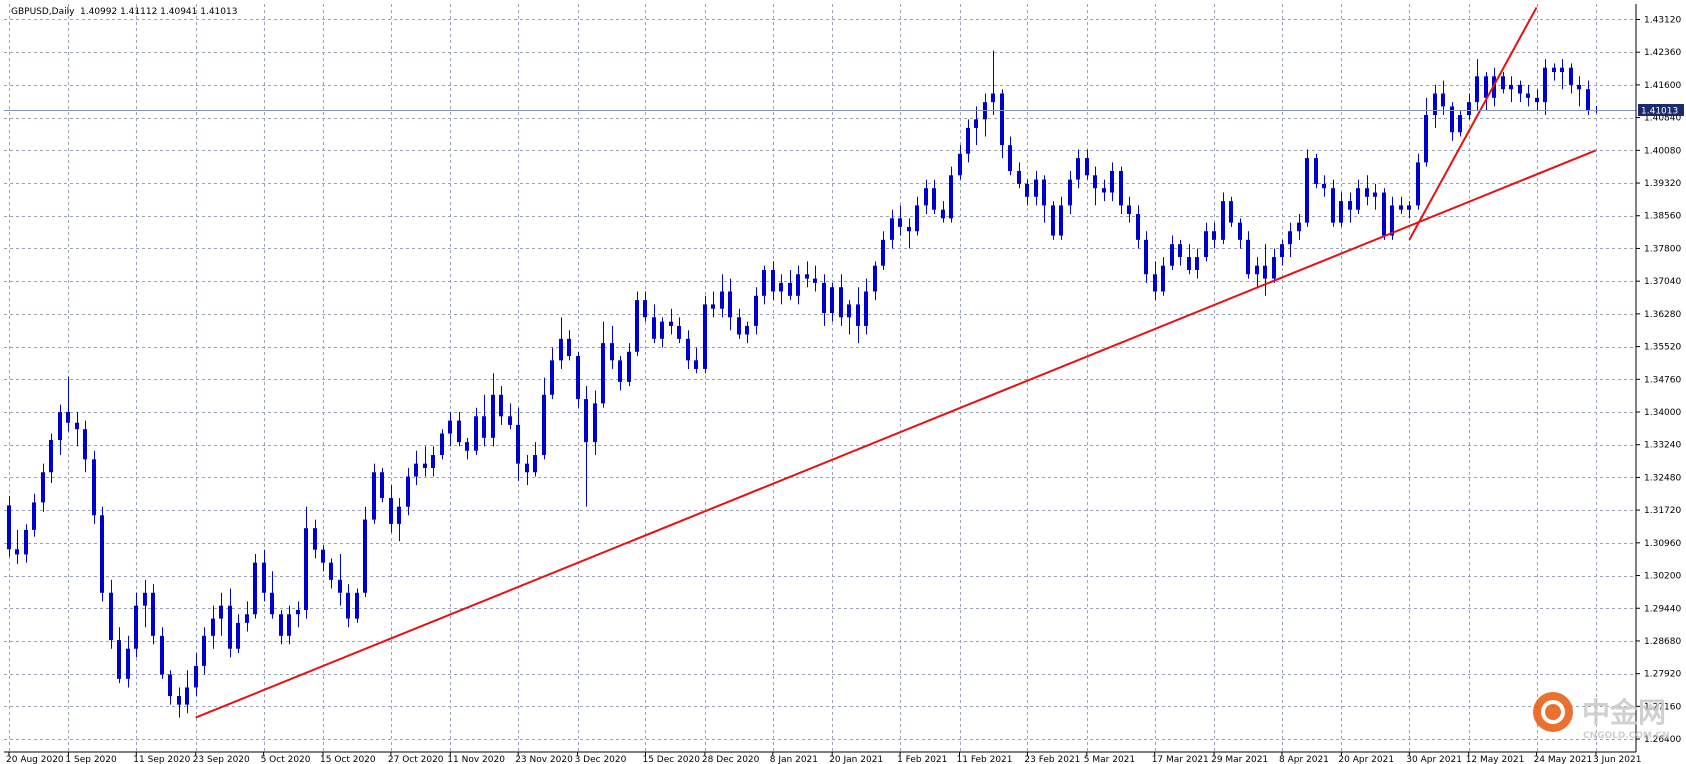  What do you see at coordinates (1434, 759) in the screenshot?
I see `time-tick-label: 30 Apr 2021` at bounding box center [1434, 759].